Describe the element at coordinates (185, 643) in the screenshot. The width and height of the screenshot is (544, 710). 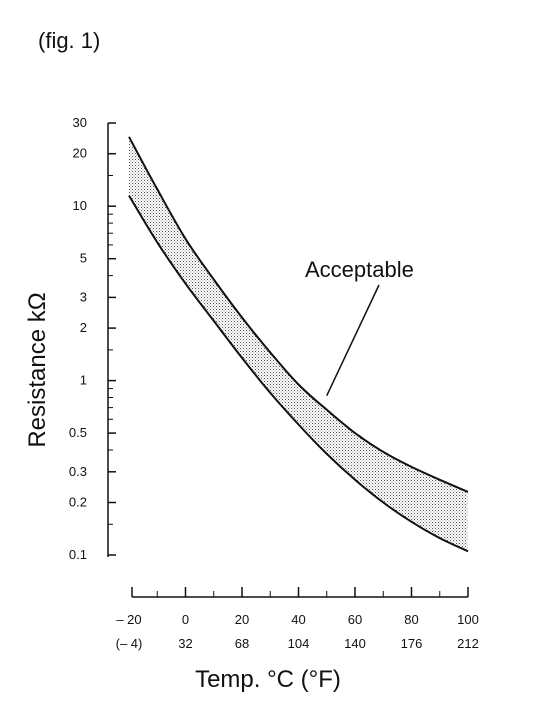
I see `x-tick-label-fahrenheit: 32` at that location.